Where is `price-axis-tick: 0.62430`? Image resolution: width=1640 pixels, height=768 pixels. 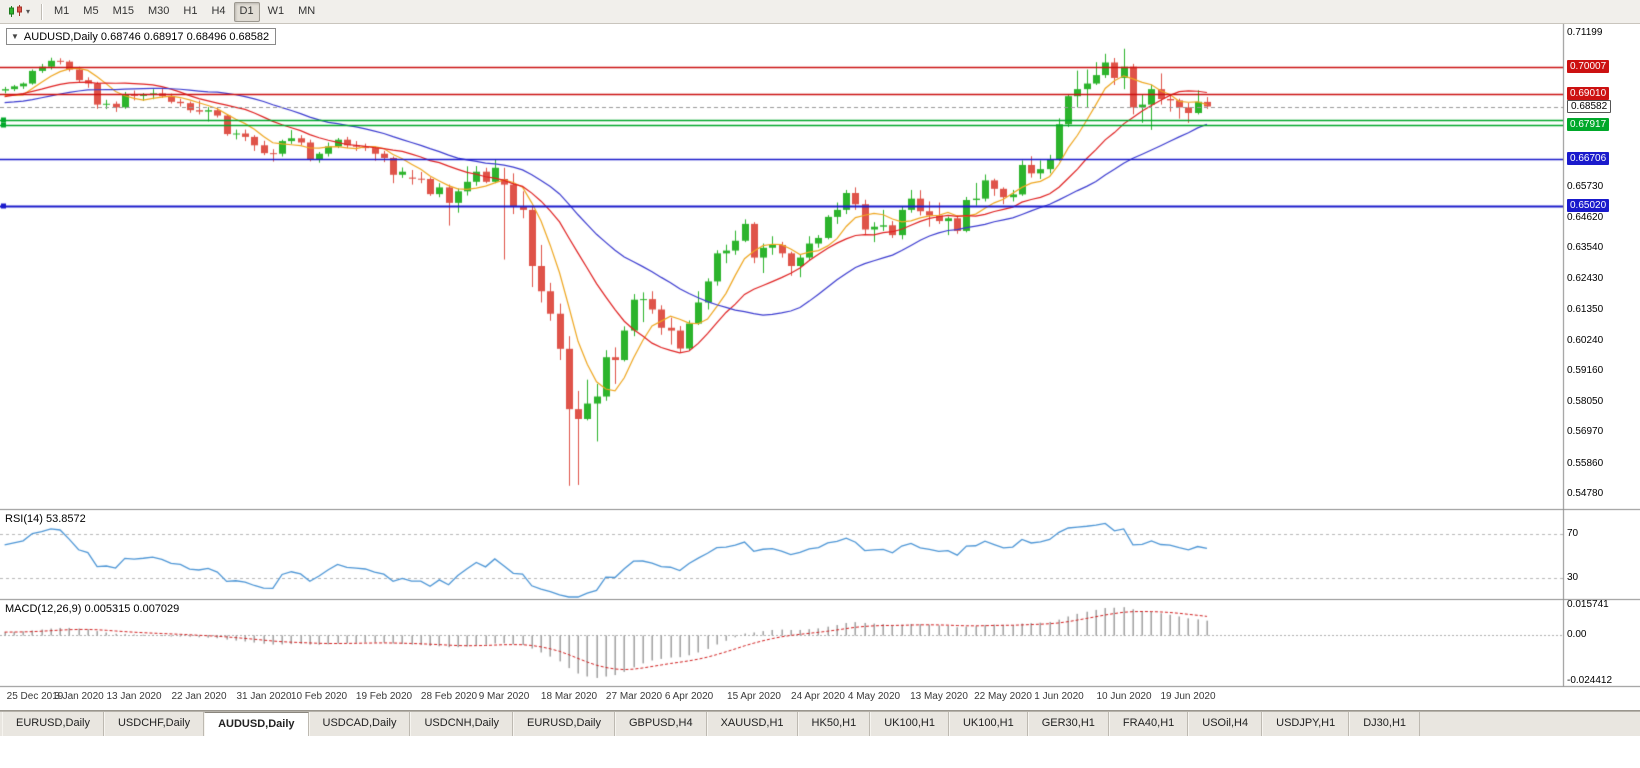
price-axis-tick: 0.62430 is located at coordinates (1585, 278).